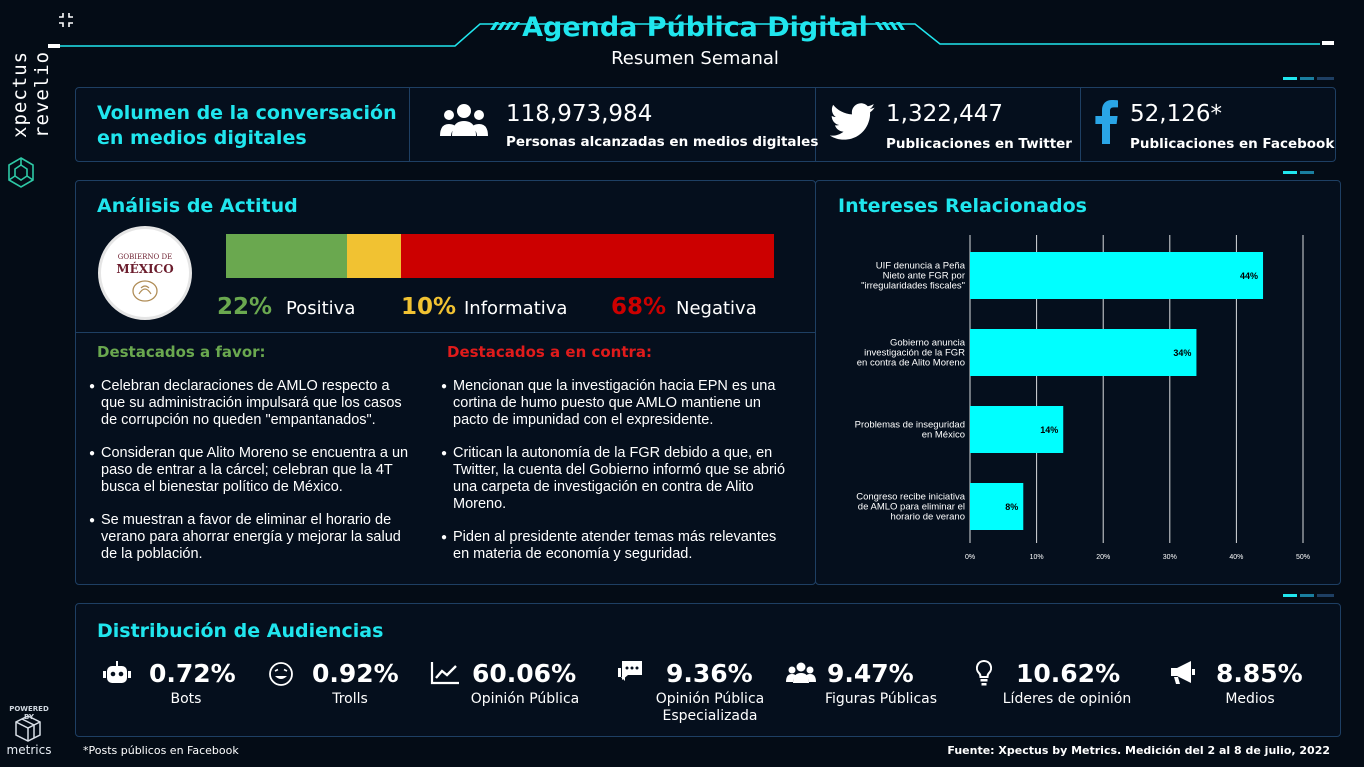 The height and width of the screenshot is (767, 1364). What do you see at coordinates (921, 266) in the screenshot?
I see `category-label: UIF denuncia a Peña` at bounding box center [921, 266].